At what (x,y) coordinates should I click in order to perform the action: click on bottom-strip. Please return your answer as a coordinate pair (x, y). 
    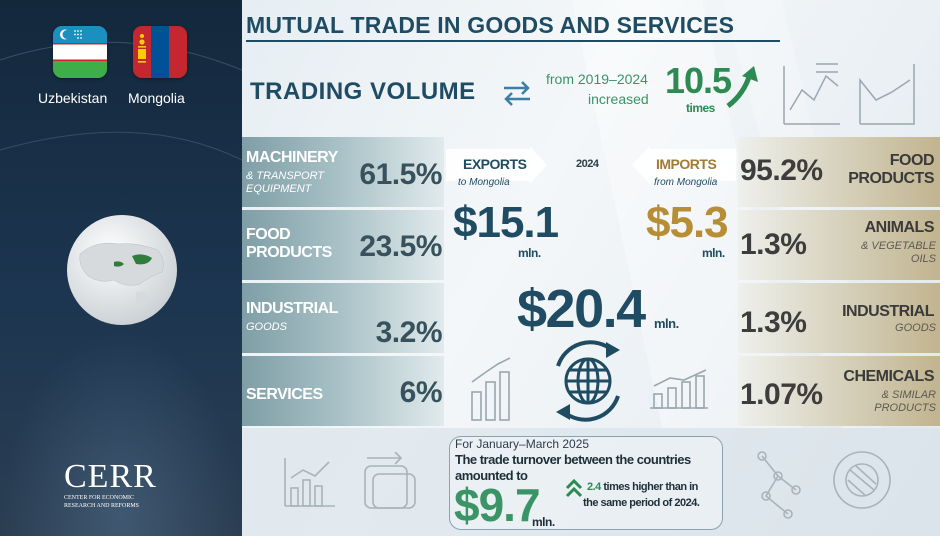
    Looking at the image, I should click on (591, 482).